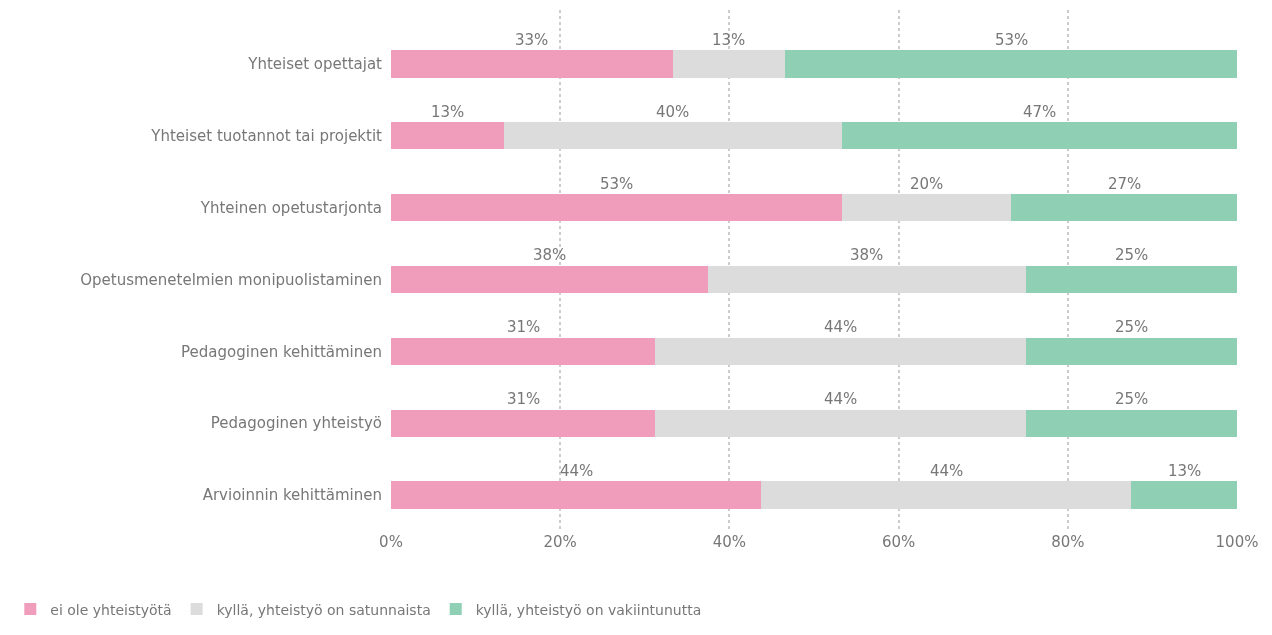 This screenshot has height=635, width=1272. Describe the element at coordinates (898, 542) in the screenshot. I see `x-tick-label: 60%` at that location.